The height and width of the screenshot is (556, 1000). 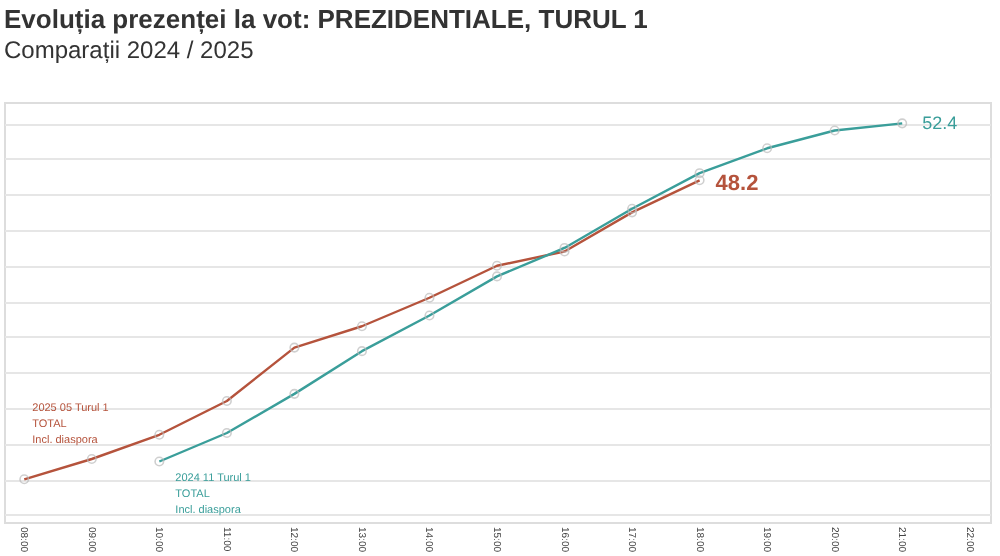 What do you see at coordinates (129, 50) in the screenshot?
I see `chart-subtitle: Comparații 2024 / 2025` at bounding box center [129, 50].